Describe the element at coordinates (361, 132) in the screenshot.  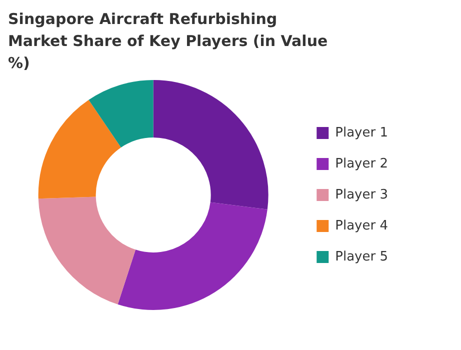
I see `legend-label: Player 1` at that location.